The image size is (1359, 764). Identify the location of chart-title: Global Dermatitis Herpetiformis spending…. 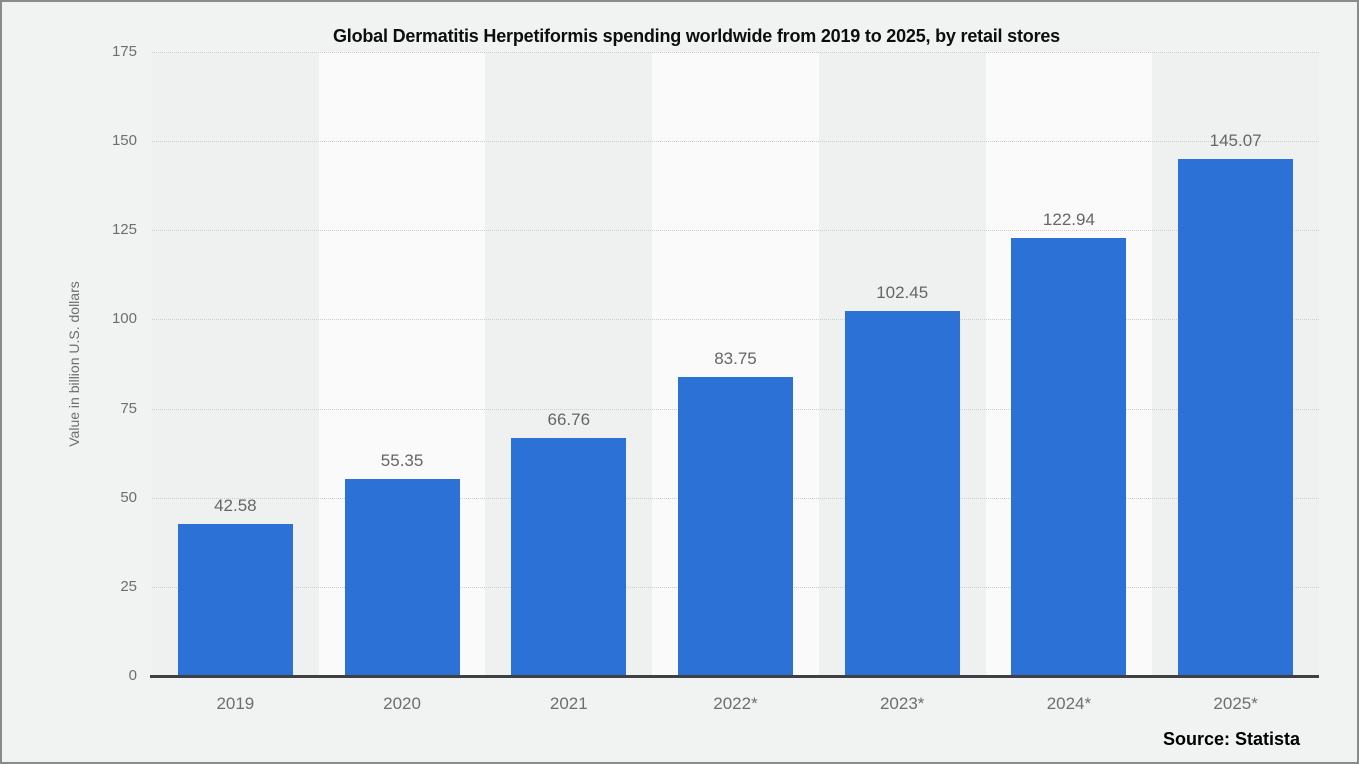
(696, 36).